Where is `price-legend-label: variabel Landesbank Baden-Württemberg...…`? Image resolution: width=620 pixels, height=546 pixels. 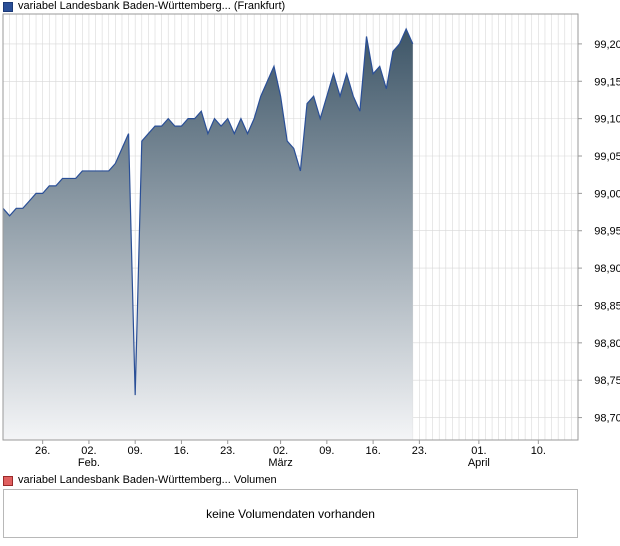
price-legend-label: variabel Landesbank Baden-Württemberg...… is located at coordinates (152, 6).